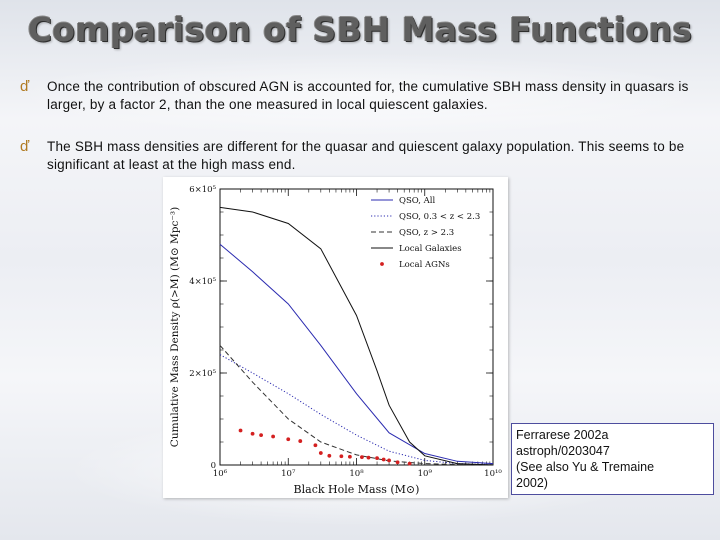 The width and height of the screenshot is (720, 540). I want to click on reference-line-2: astroph/0203047, so click(563, 451).